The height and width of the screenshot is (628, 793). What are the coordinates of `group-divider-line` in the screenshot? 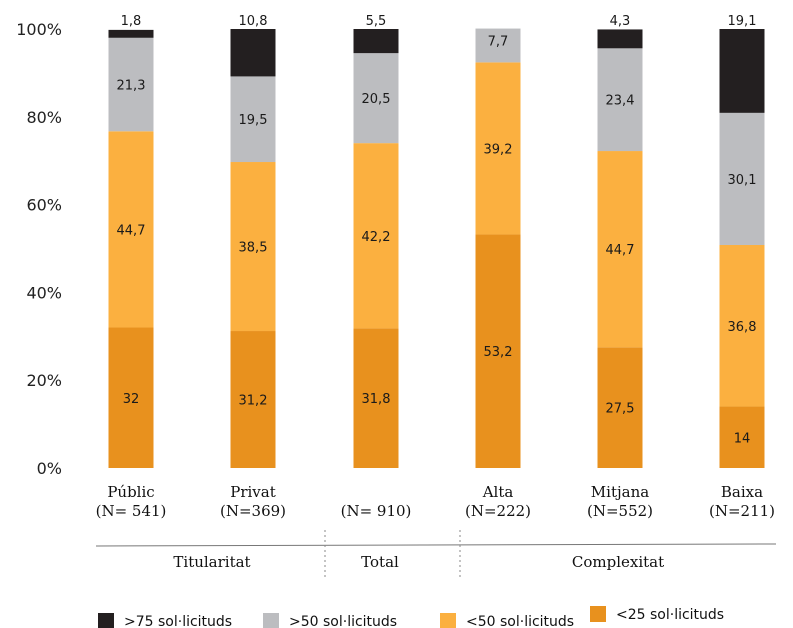 It's located at (436, 545).